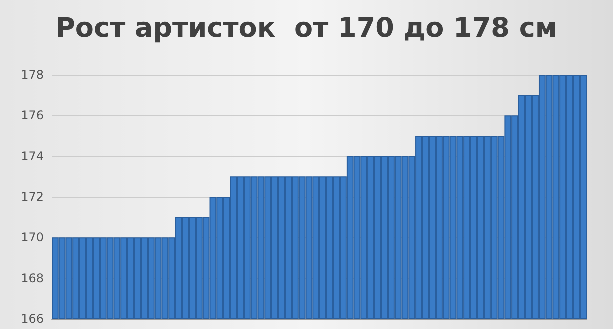  Describe the element at coordinates (32, 197) in the screenshot. I see `y-tick-label: 172` at that location.